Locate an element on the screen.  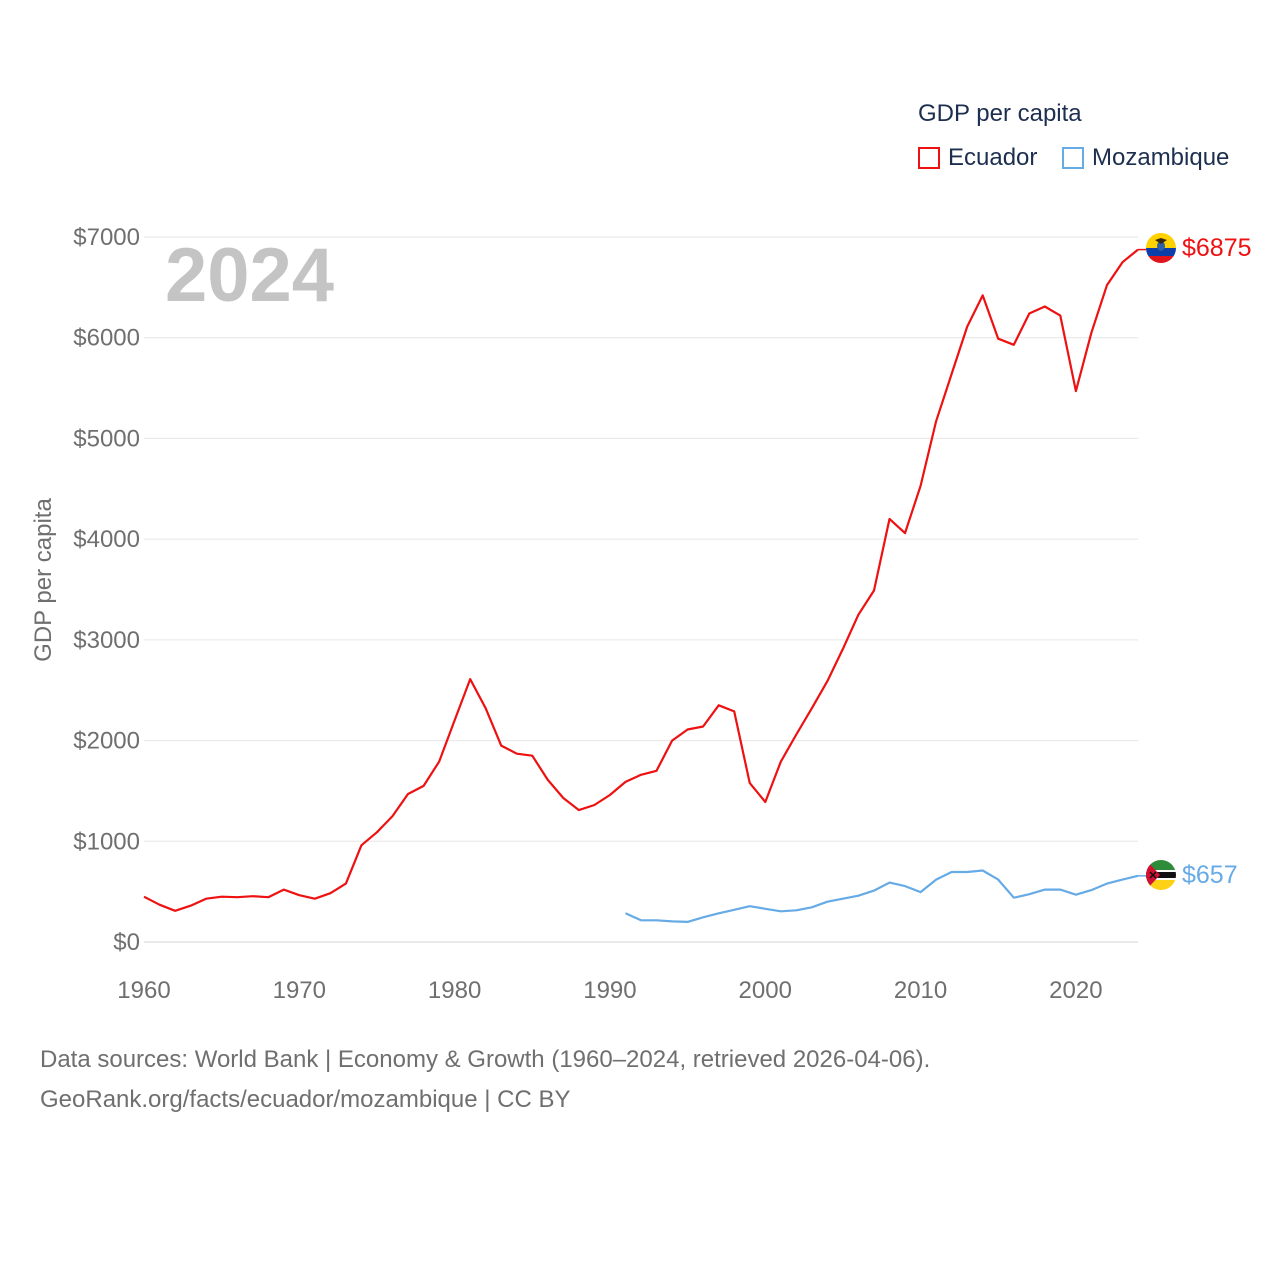
series-line-mozambique is located at coordinates (882, 896).